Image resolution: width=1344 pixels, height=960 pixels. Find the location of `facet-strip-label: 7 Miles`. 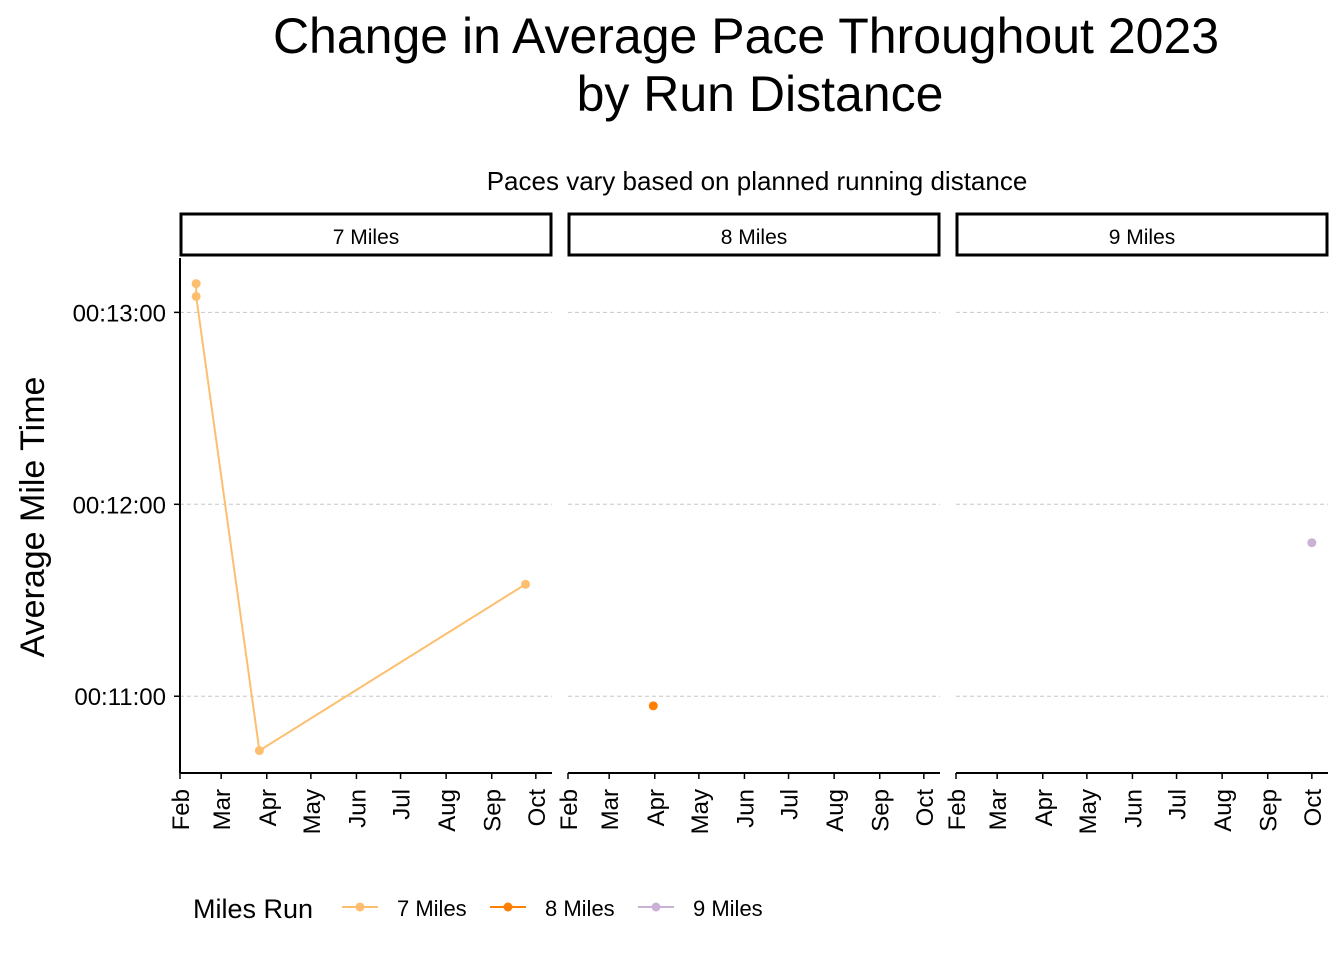

facet-strip-label: 7 Miles is located at coordinates (366, 237).